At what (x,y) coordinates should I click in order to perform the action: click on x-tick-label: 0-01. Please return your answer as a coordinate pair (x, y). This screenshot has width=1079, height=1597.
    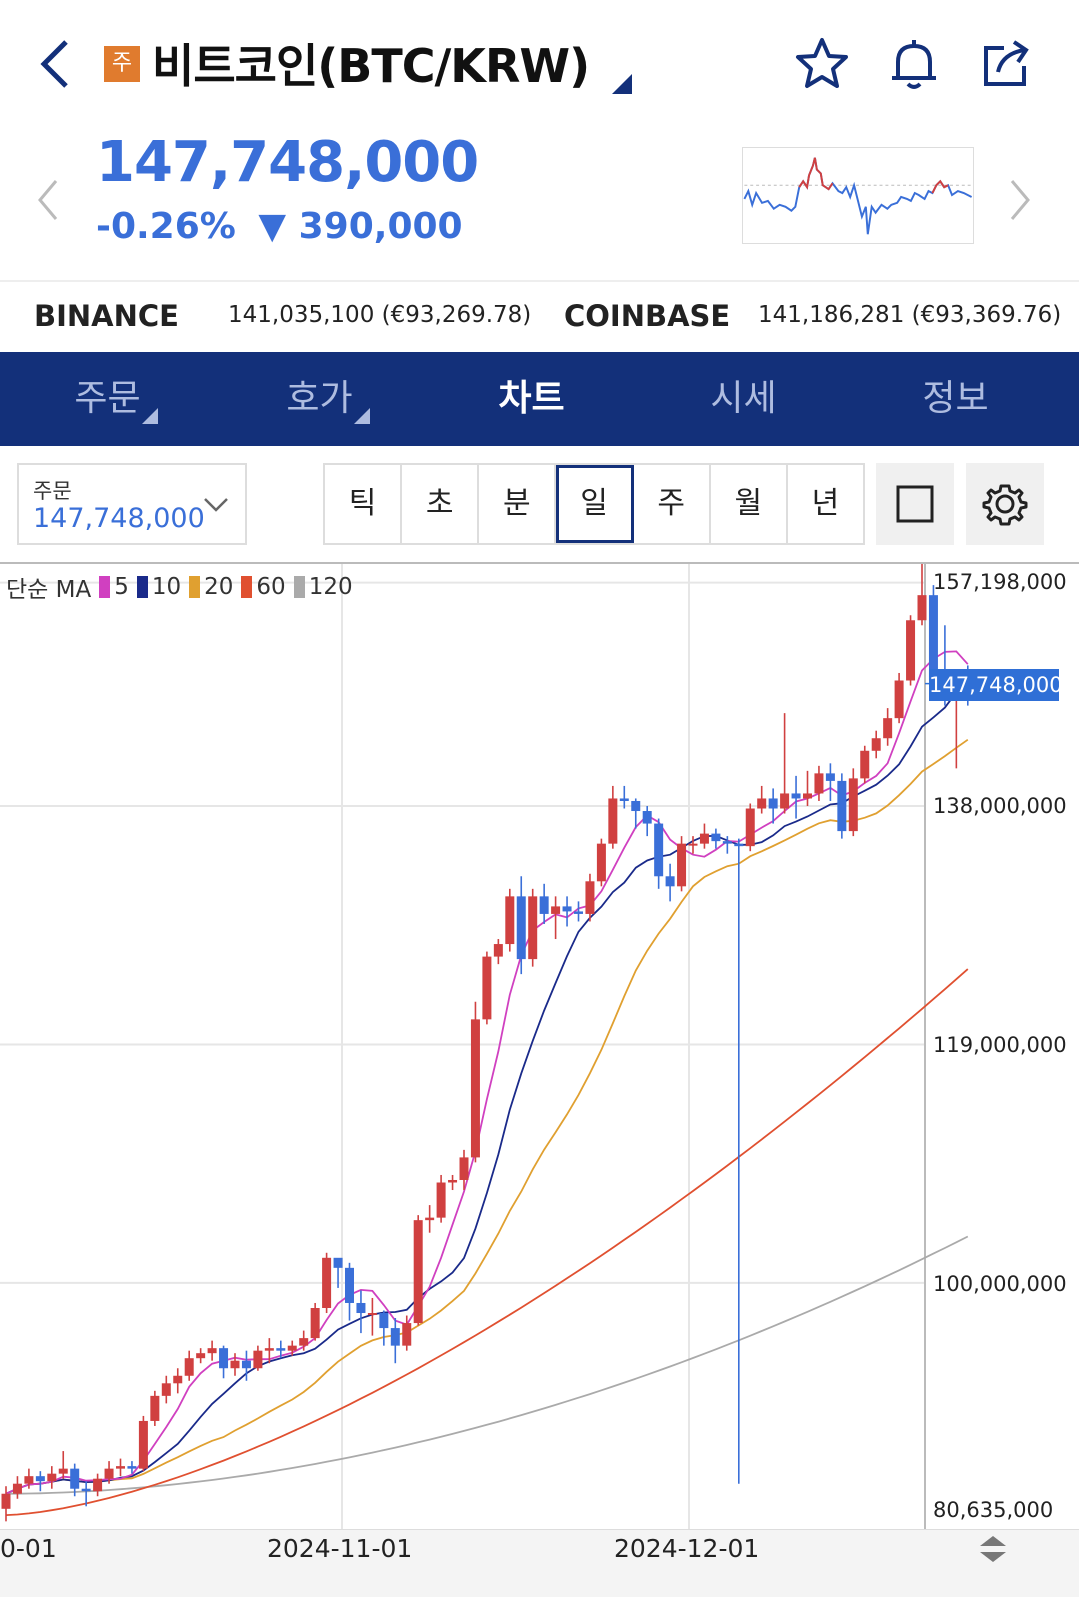
    Looking at the image, I should click on (28, 1548).